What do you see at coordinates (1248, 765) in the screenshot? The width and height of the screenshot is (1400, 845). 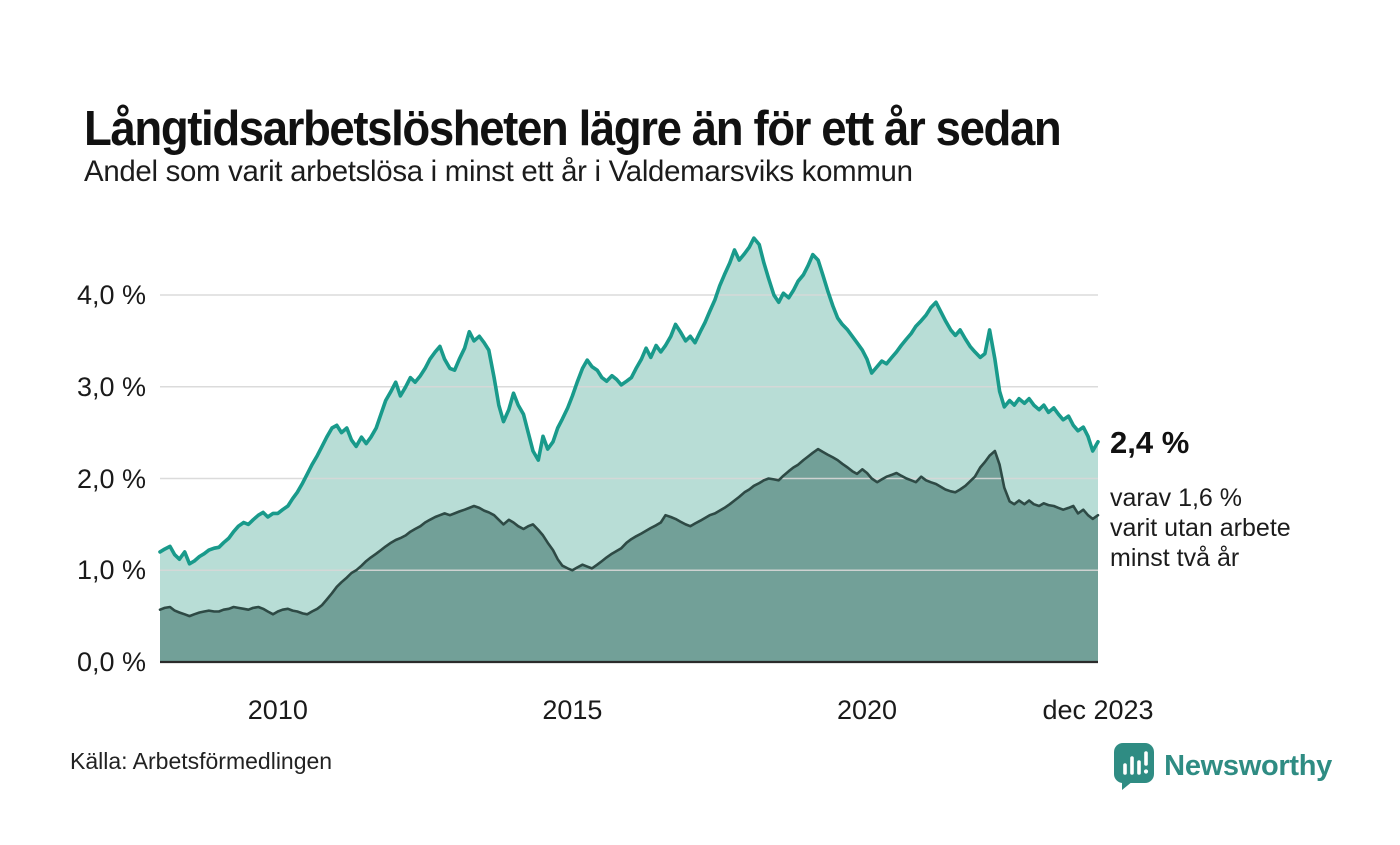 I see `brand-wordmark: Newsworthy` at bounding box center [1248, 765].